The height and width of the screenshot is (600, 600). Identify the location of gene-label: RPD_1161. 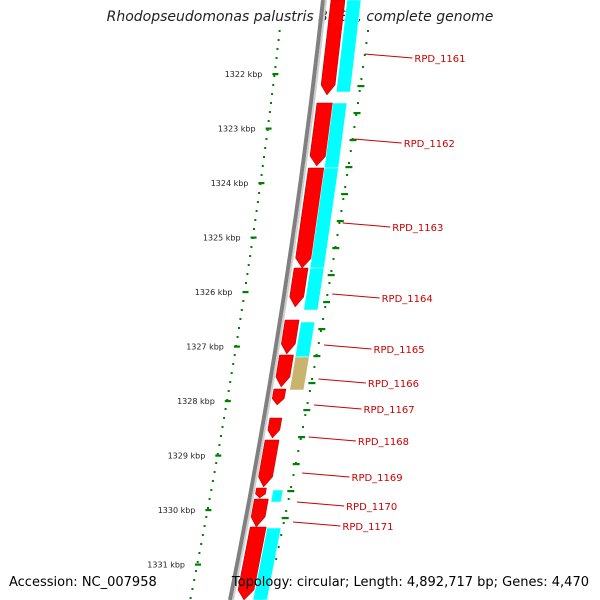
(439, 59).